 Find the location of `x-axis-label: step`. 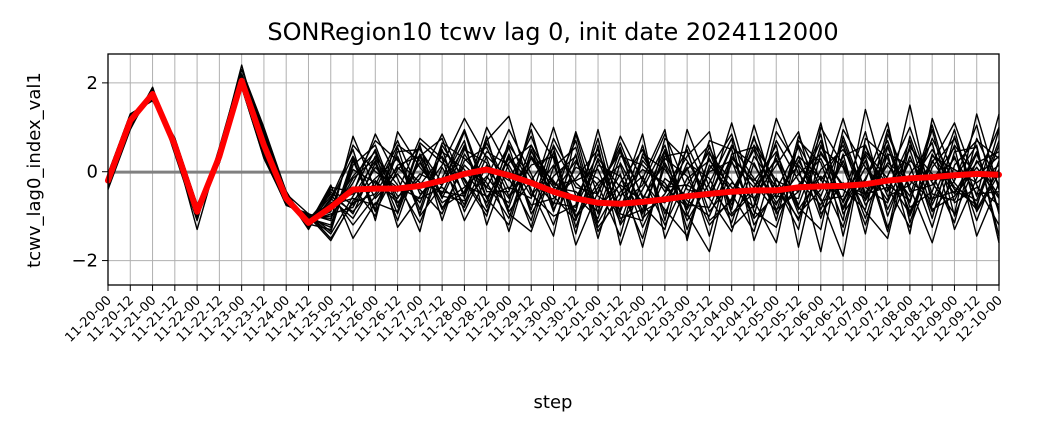

x-axis-label: step is located at coordinates (553, 402).